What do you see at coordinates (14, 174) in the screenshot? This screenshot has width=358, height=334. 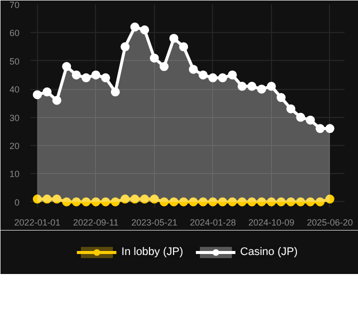 I see `y-tick-label: 10` at bounding box center [14, 174].